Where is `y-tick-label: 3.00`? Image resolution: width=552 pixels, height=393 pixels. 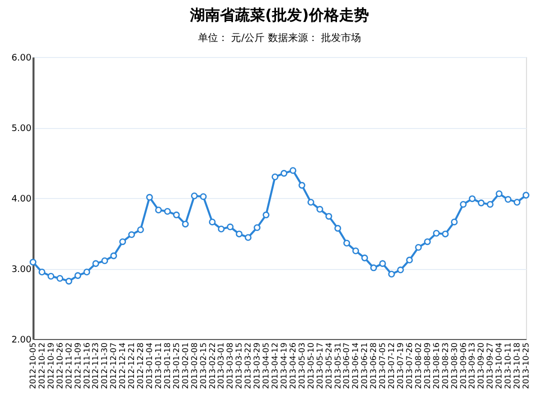
y-tick-label: 3.00 is located at coordinates (21, 270).